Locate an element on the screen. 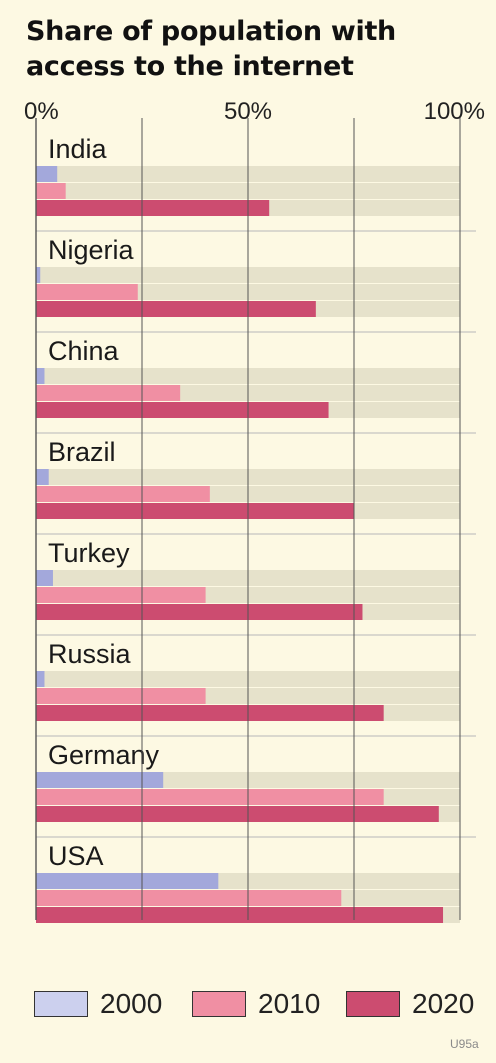  category-group: Turkey is located at coordinates (256, 576).